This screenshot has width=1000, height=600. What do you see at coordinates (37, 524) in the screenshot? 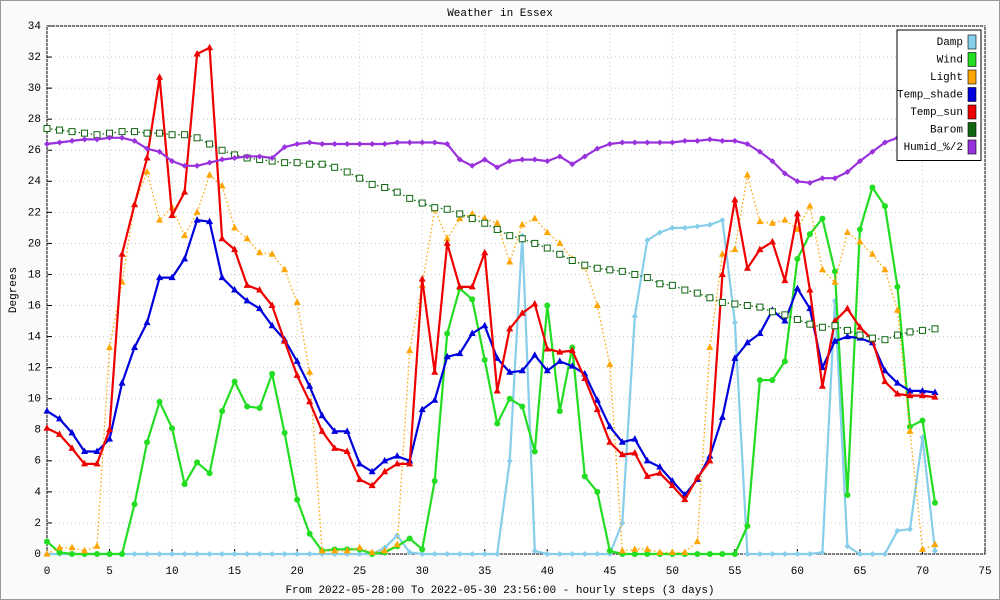
I see `y-tick-label: 2` at bounding box center [37, 524].